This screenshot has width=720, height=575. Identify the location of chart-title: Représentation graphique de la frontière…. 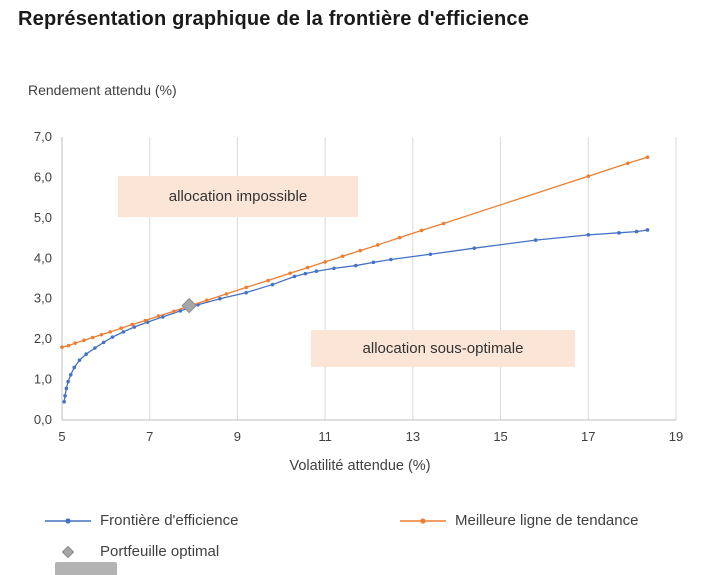
(274, 19).